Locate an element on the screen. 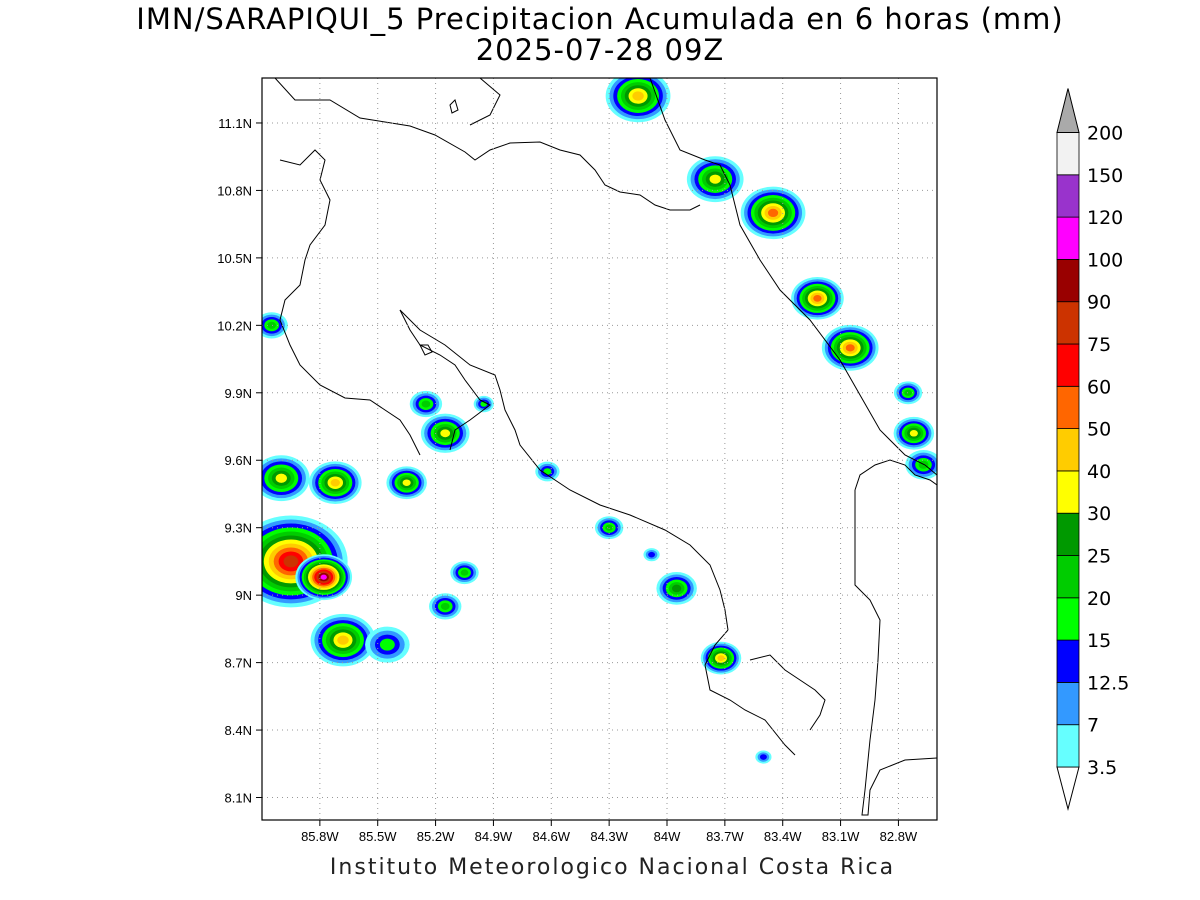 The image size is (1200, 900). nicoya-inner is located at coordinates (564, 470).